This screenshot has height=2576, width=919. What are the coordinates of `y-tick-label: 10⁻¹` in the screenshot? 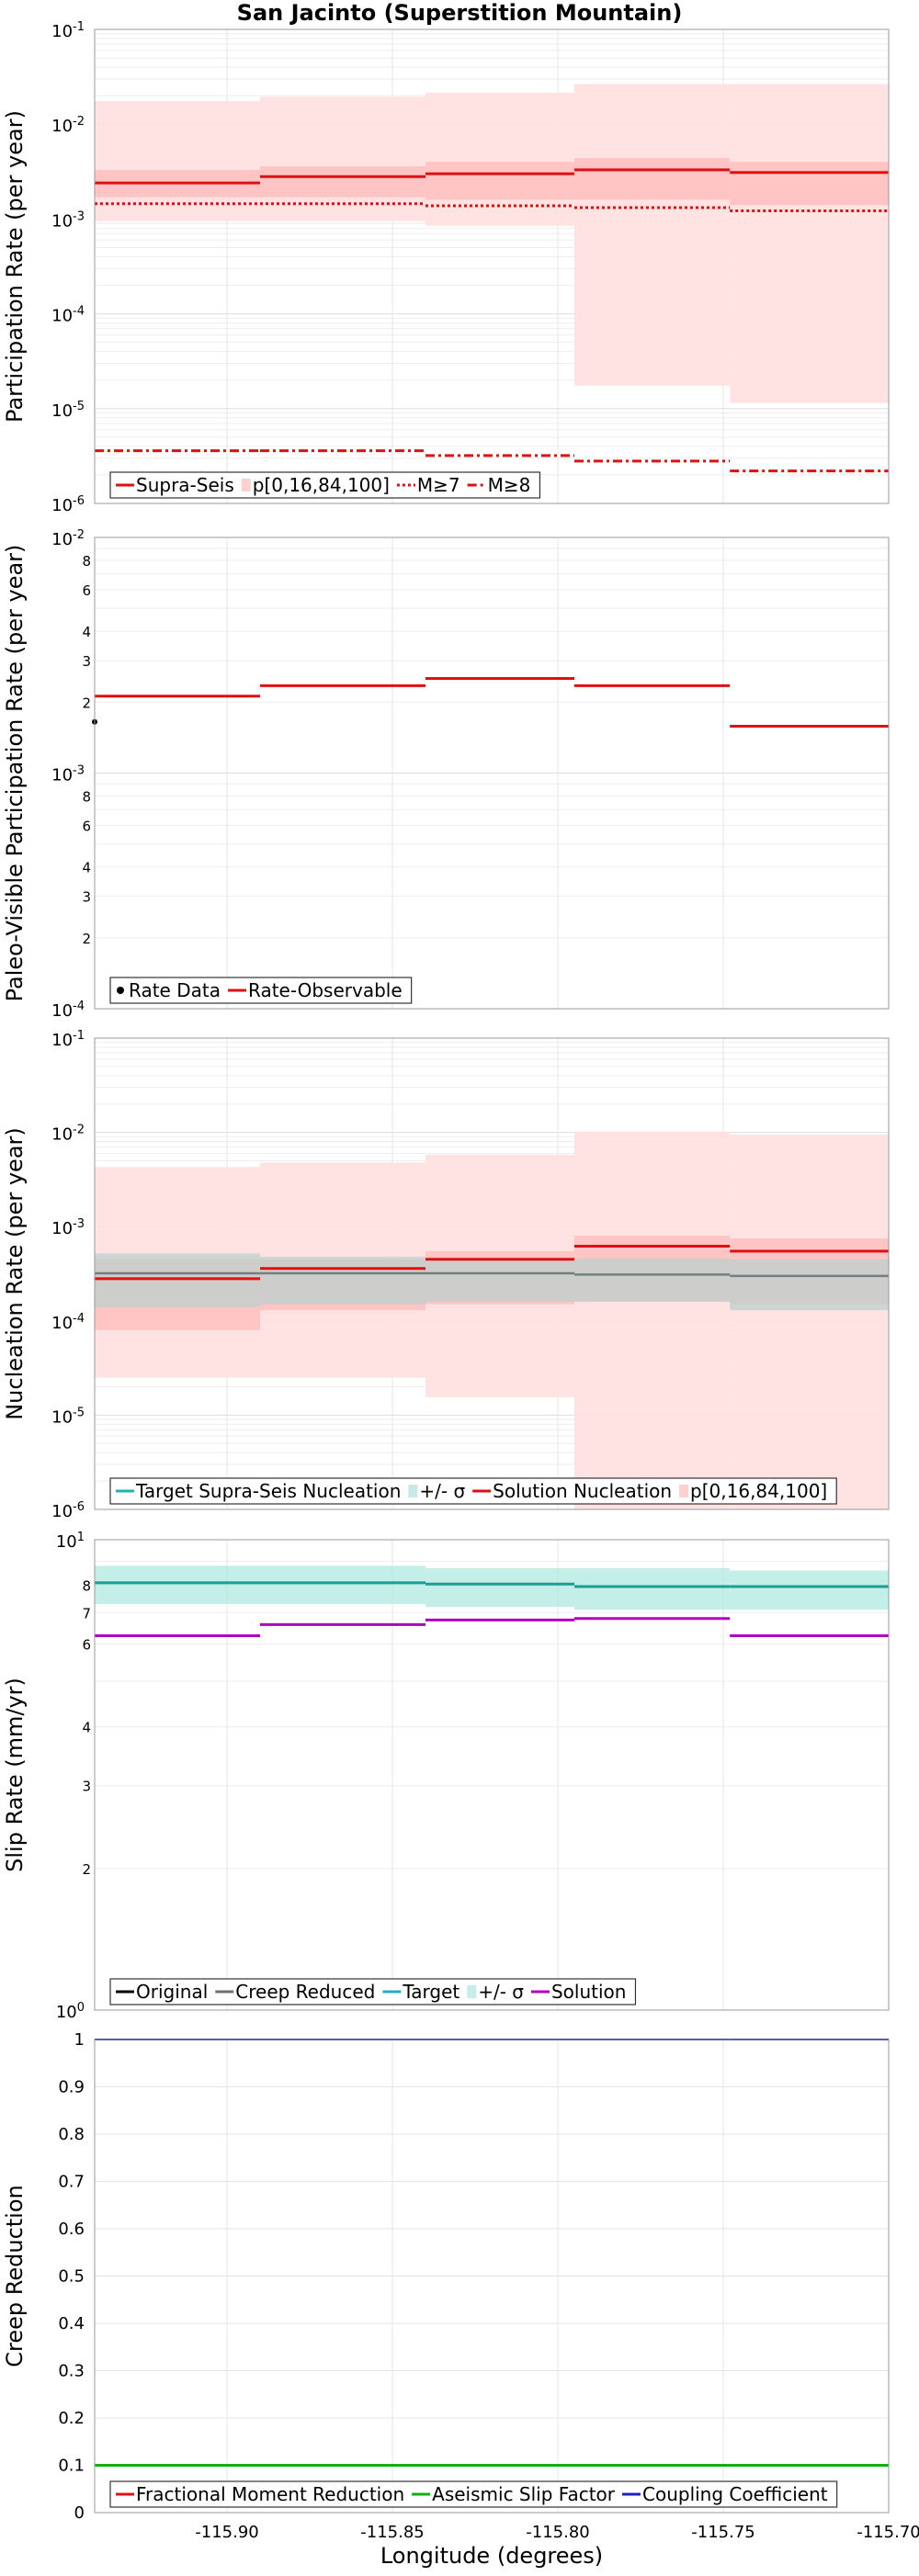 It's located at (68, 1040).